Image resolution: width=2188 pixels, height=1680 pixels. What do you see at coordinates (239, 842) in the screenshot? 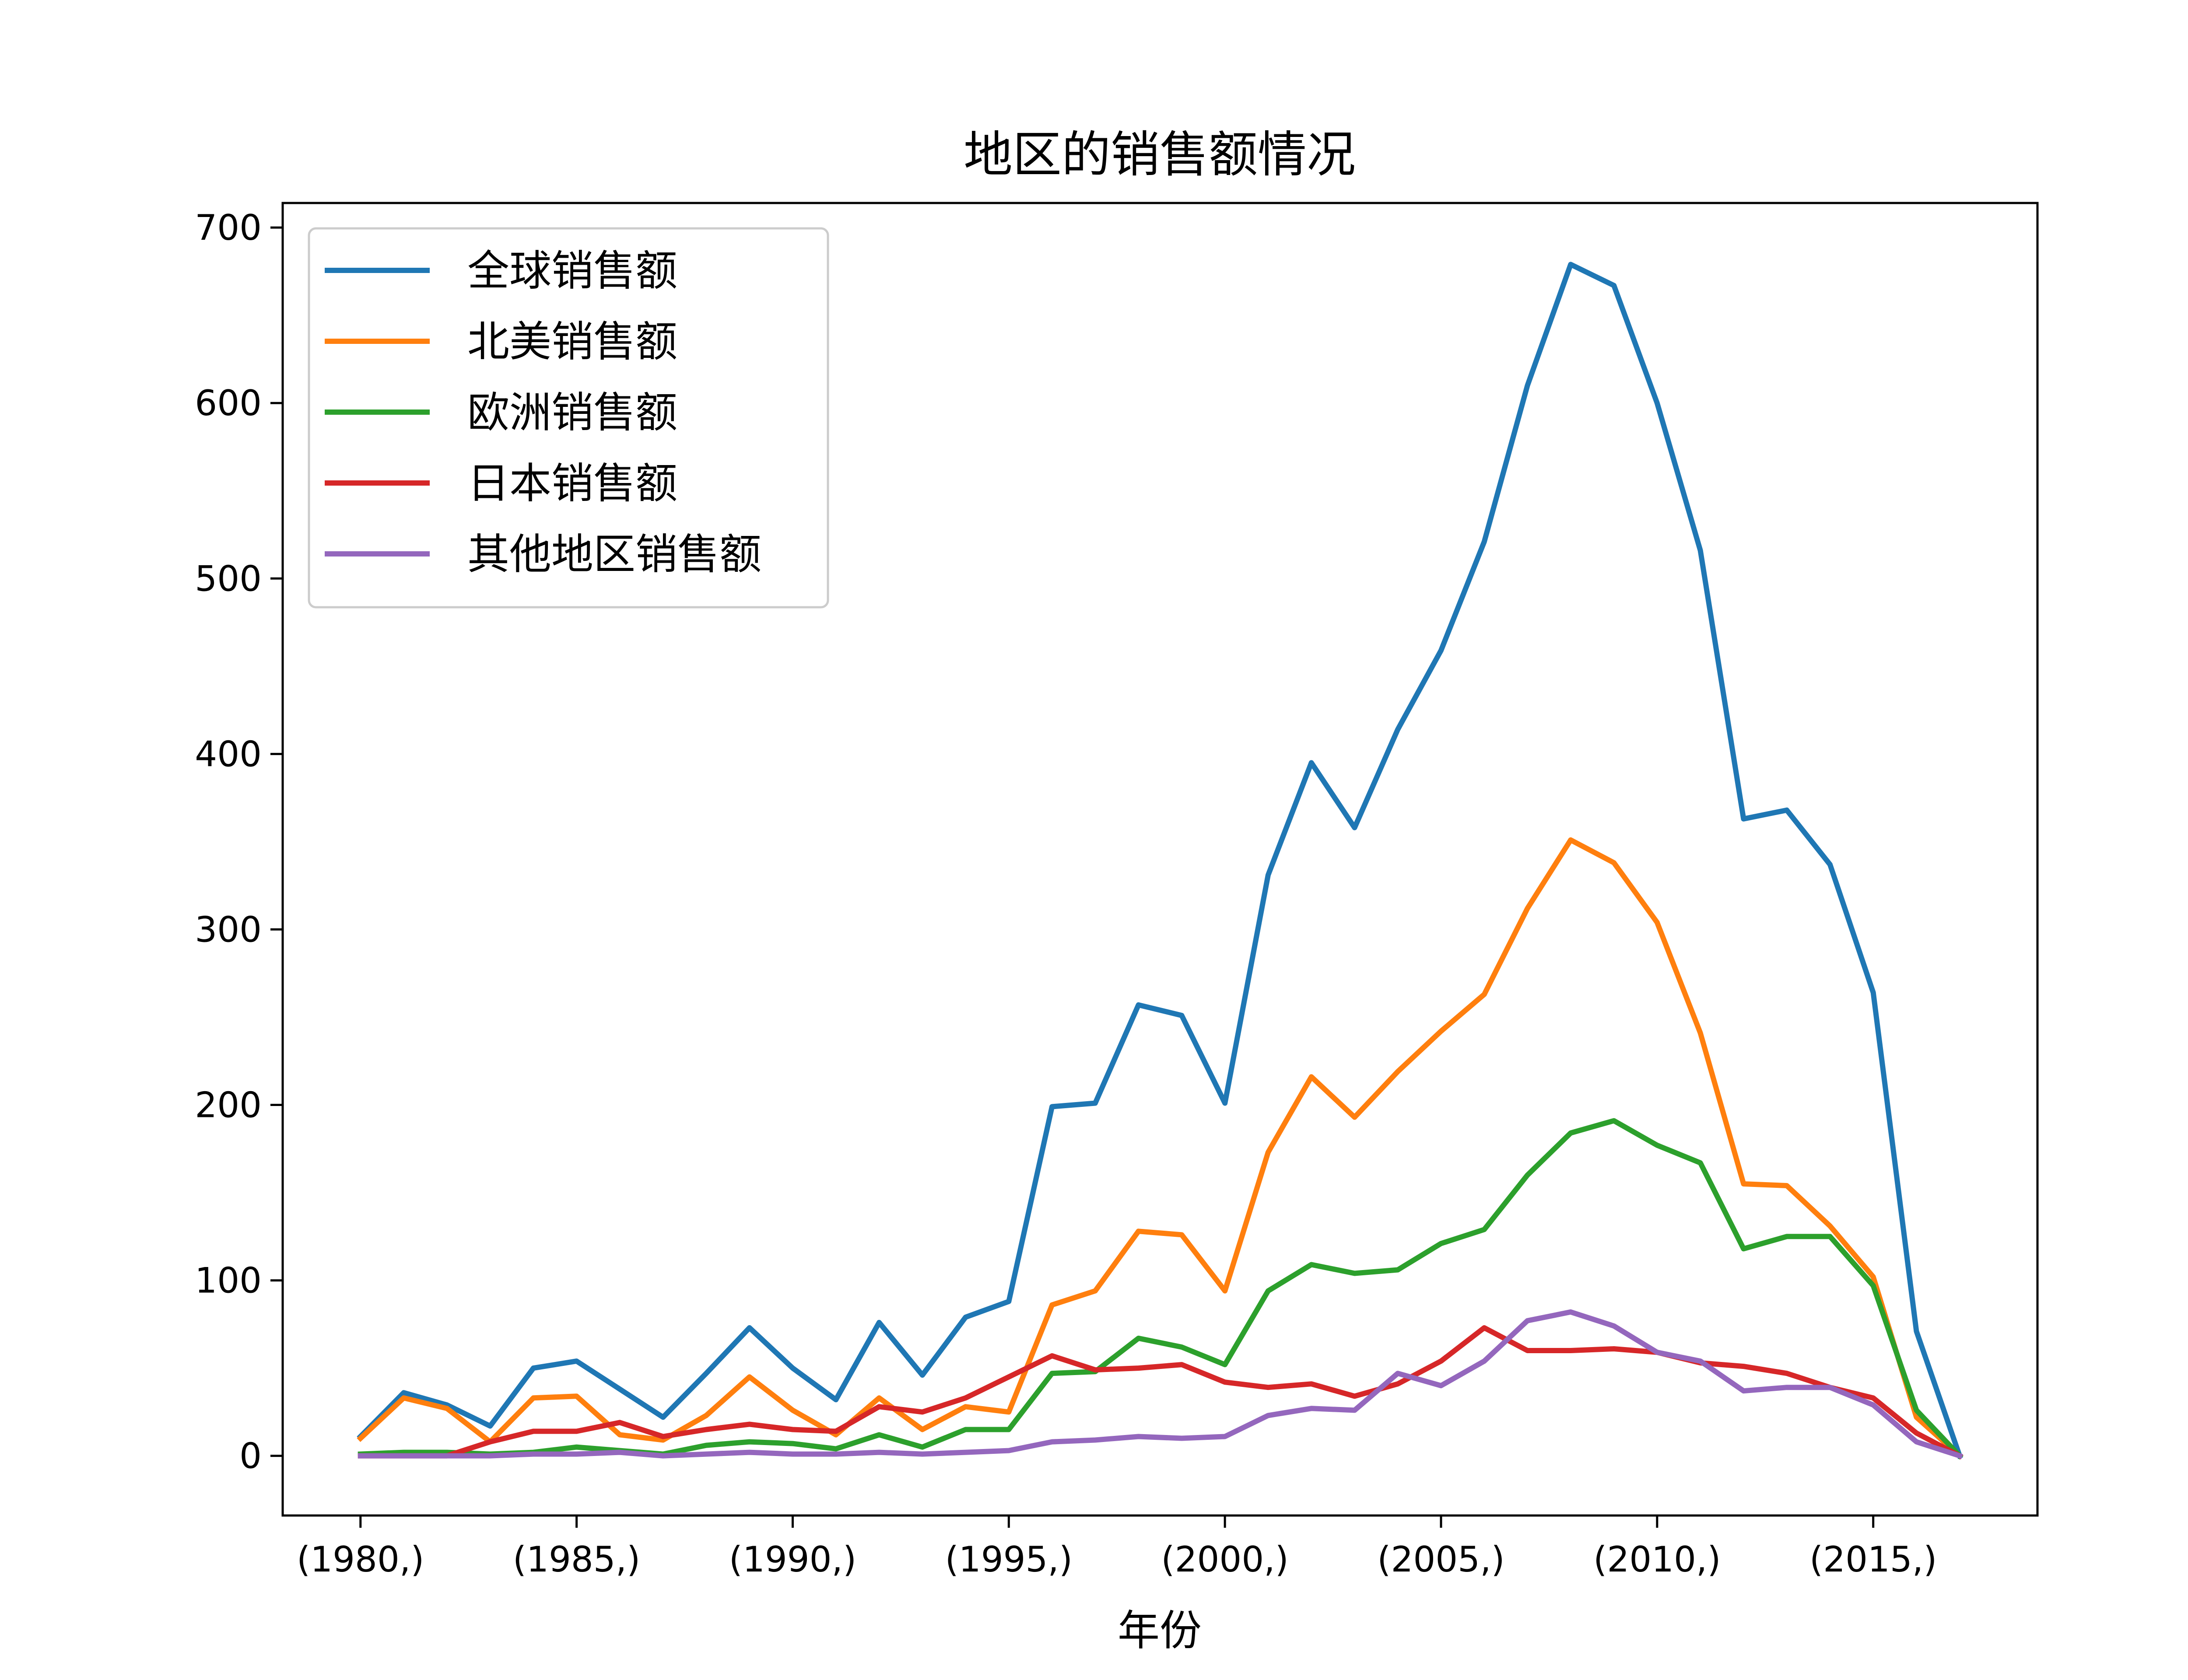
I see `y-axis: 0 100 200 300 400 500 600 700` at bounding box center [239, 842].